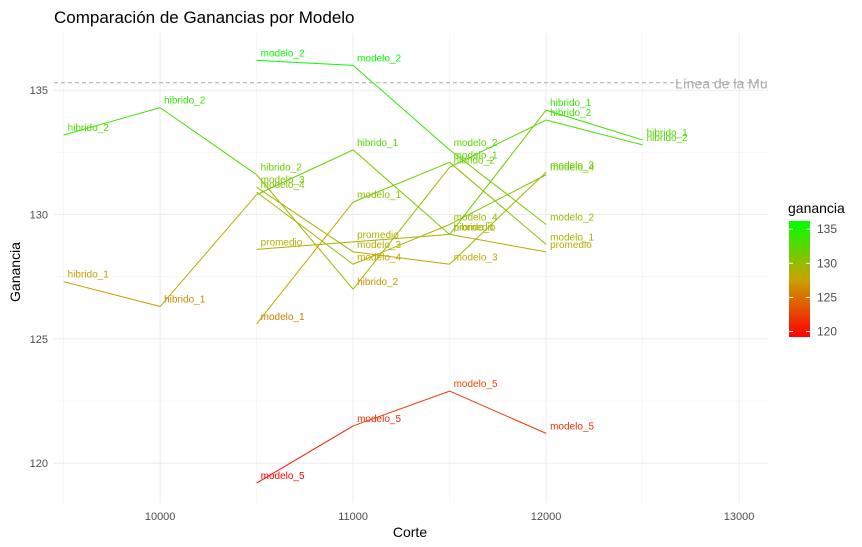 The height and width of the screenshot is (547, 862). I want to click on y-axis-title: Ganancia, so click(15, 272).